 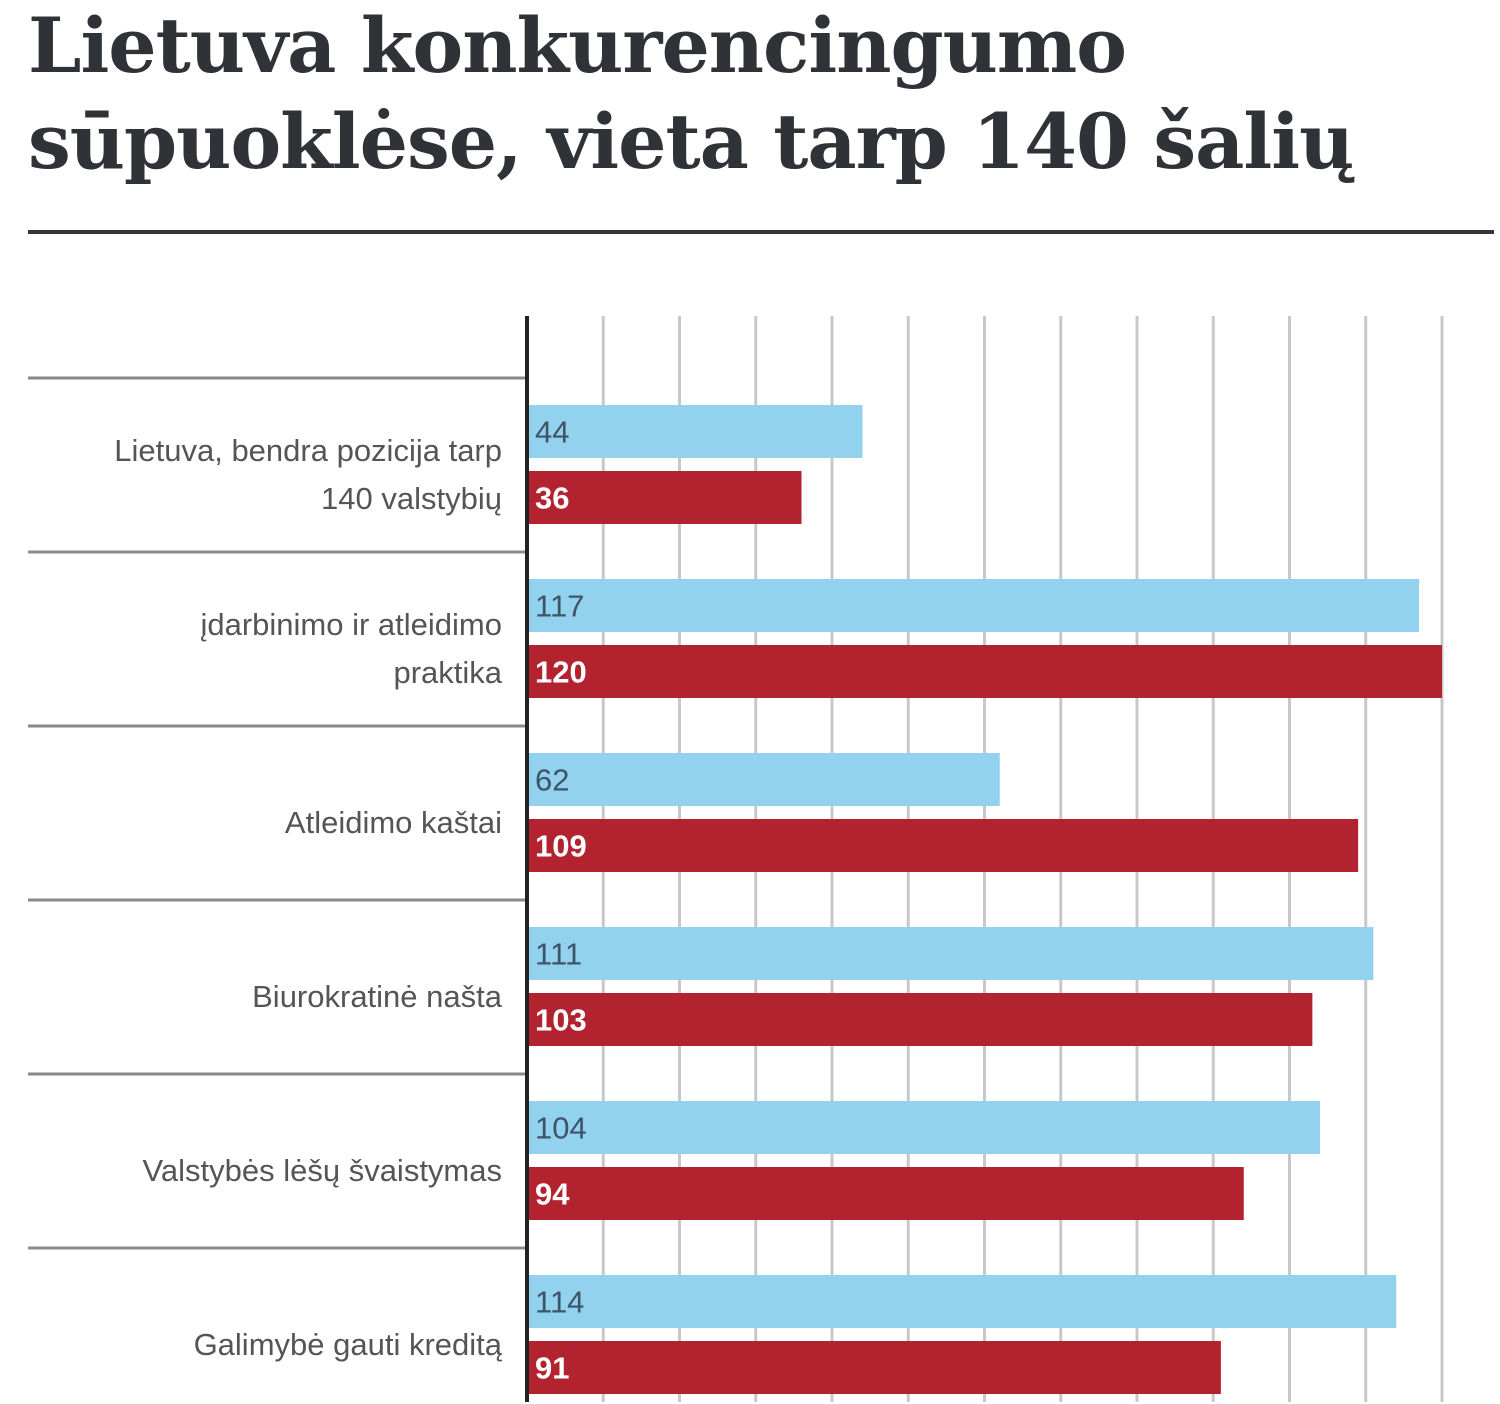 I want to click on category-label: įdarbinimo ir atleidimo, so click(x=351, y=624).